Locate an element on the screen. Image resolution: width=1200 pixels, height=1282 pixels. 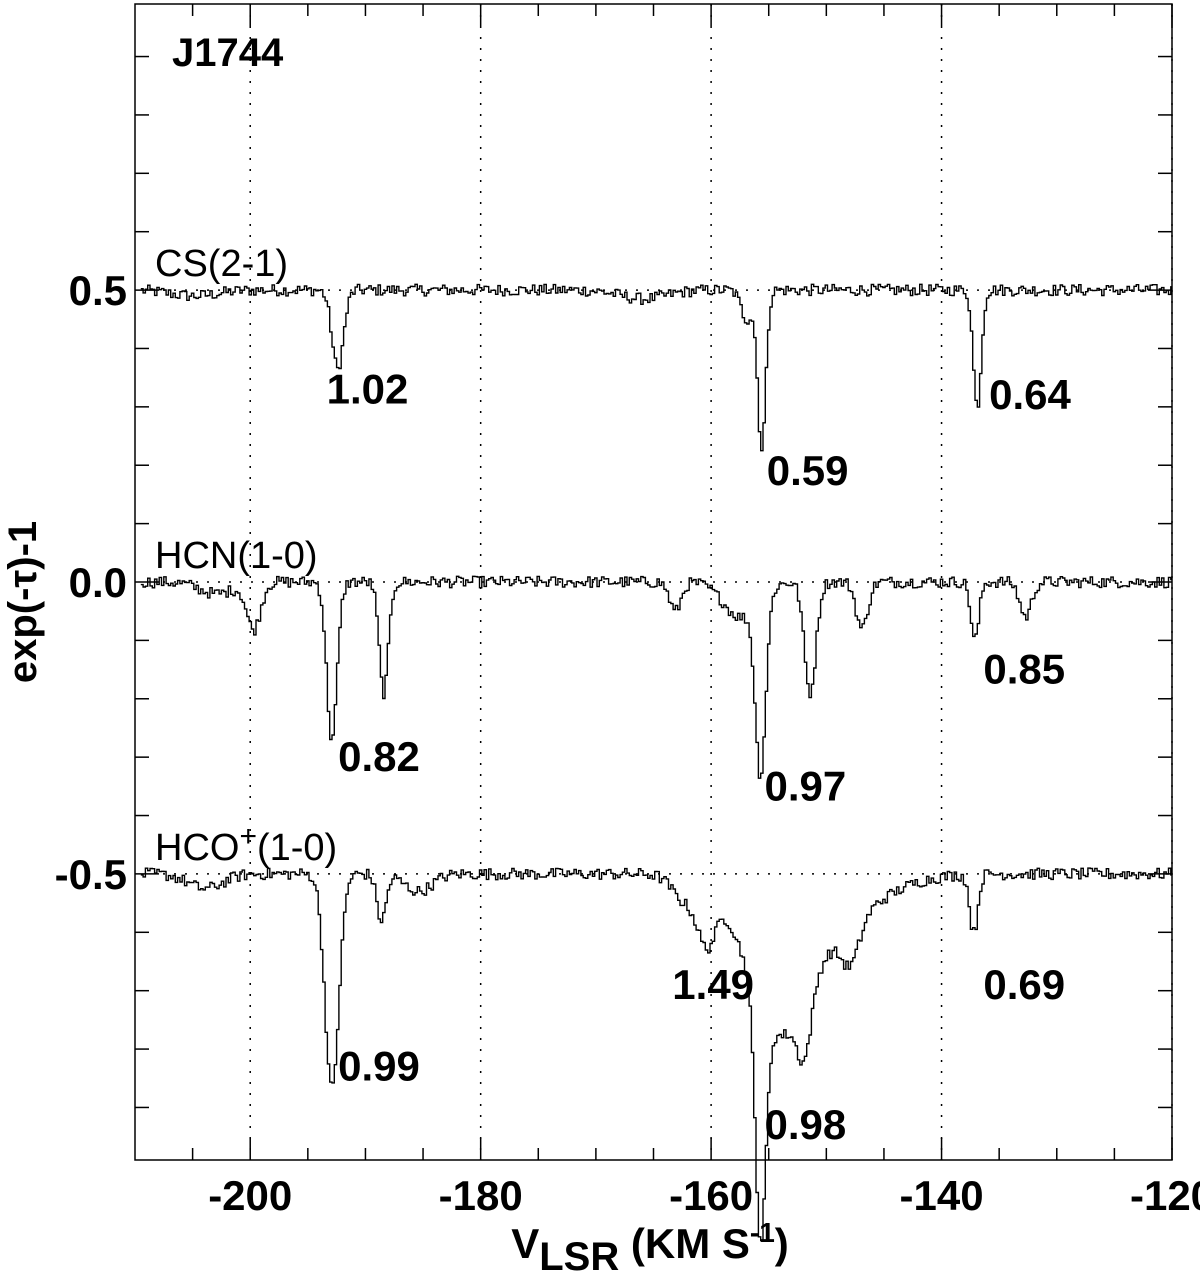
peak-label-1-1: 0.97 is located at coordinates (805, 785).